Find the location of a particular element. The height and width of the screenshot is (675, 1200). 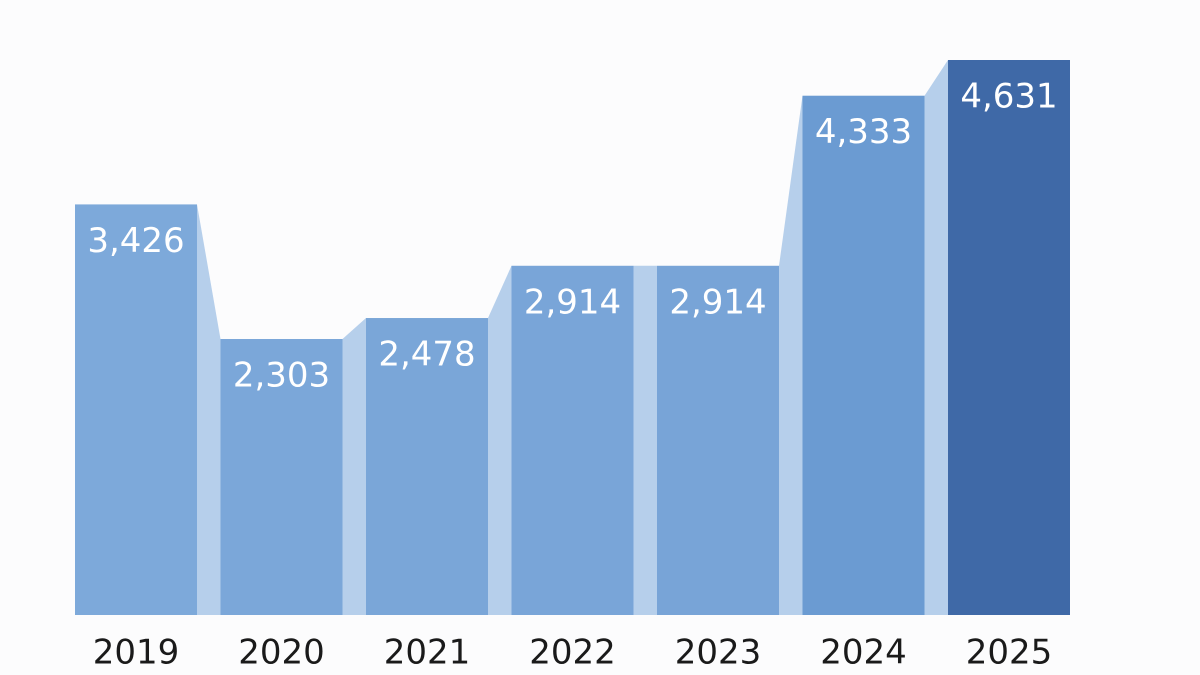

value-label: 4,631 is located at coordinates (1008, 97).